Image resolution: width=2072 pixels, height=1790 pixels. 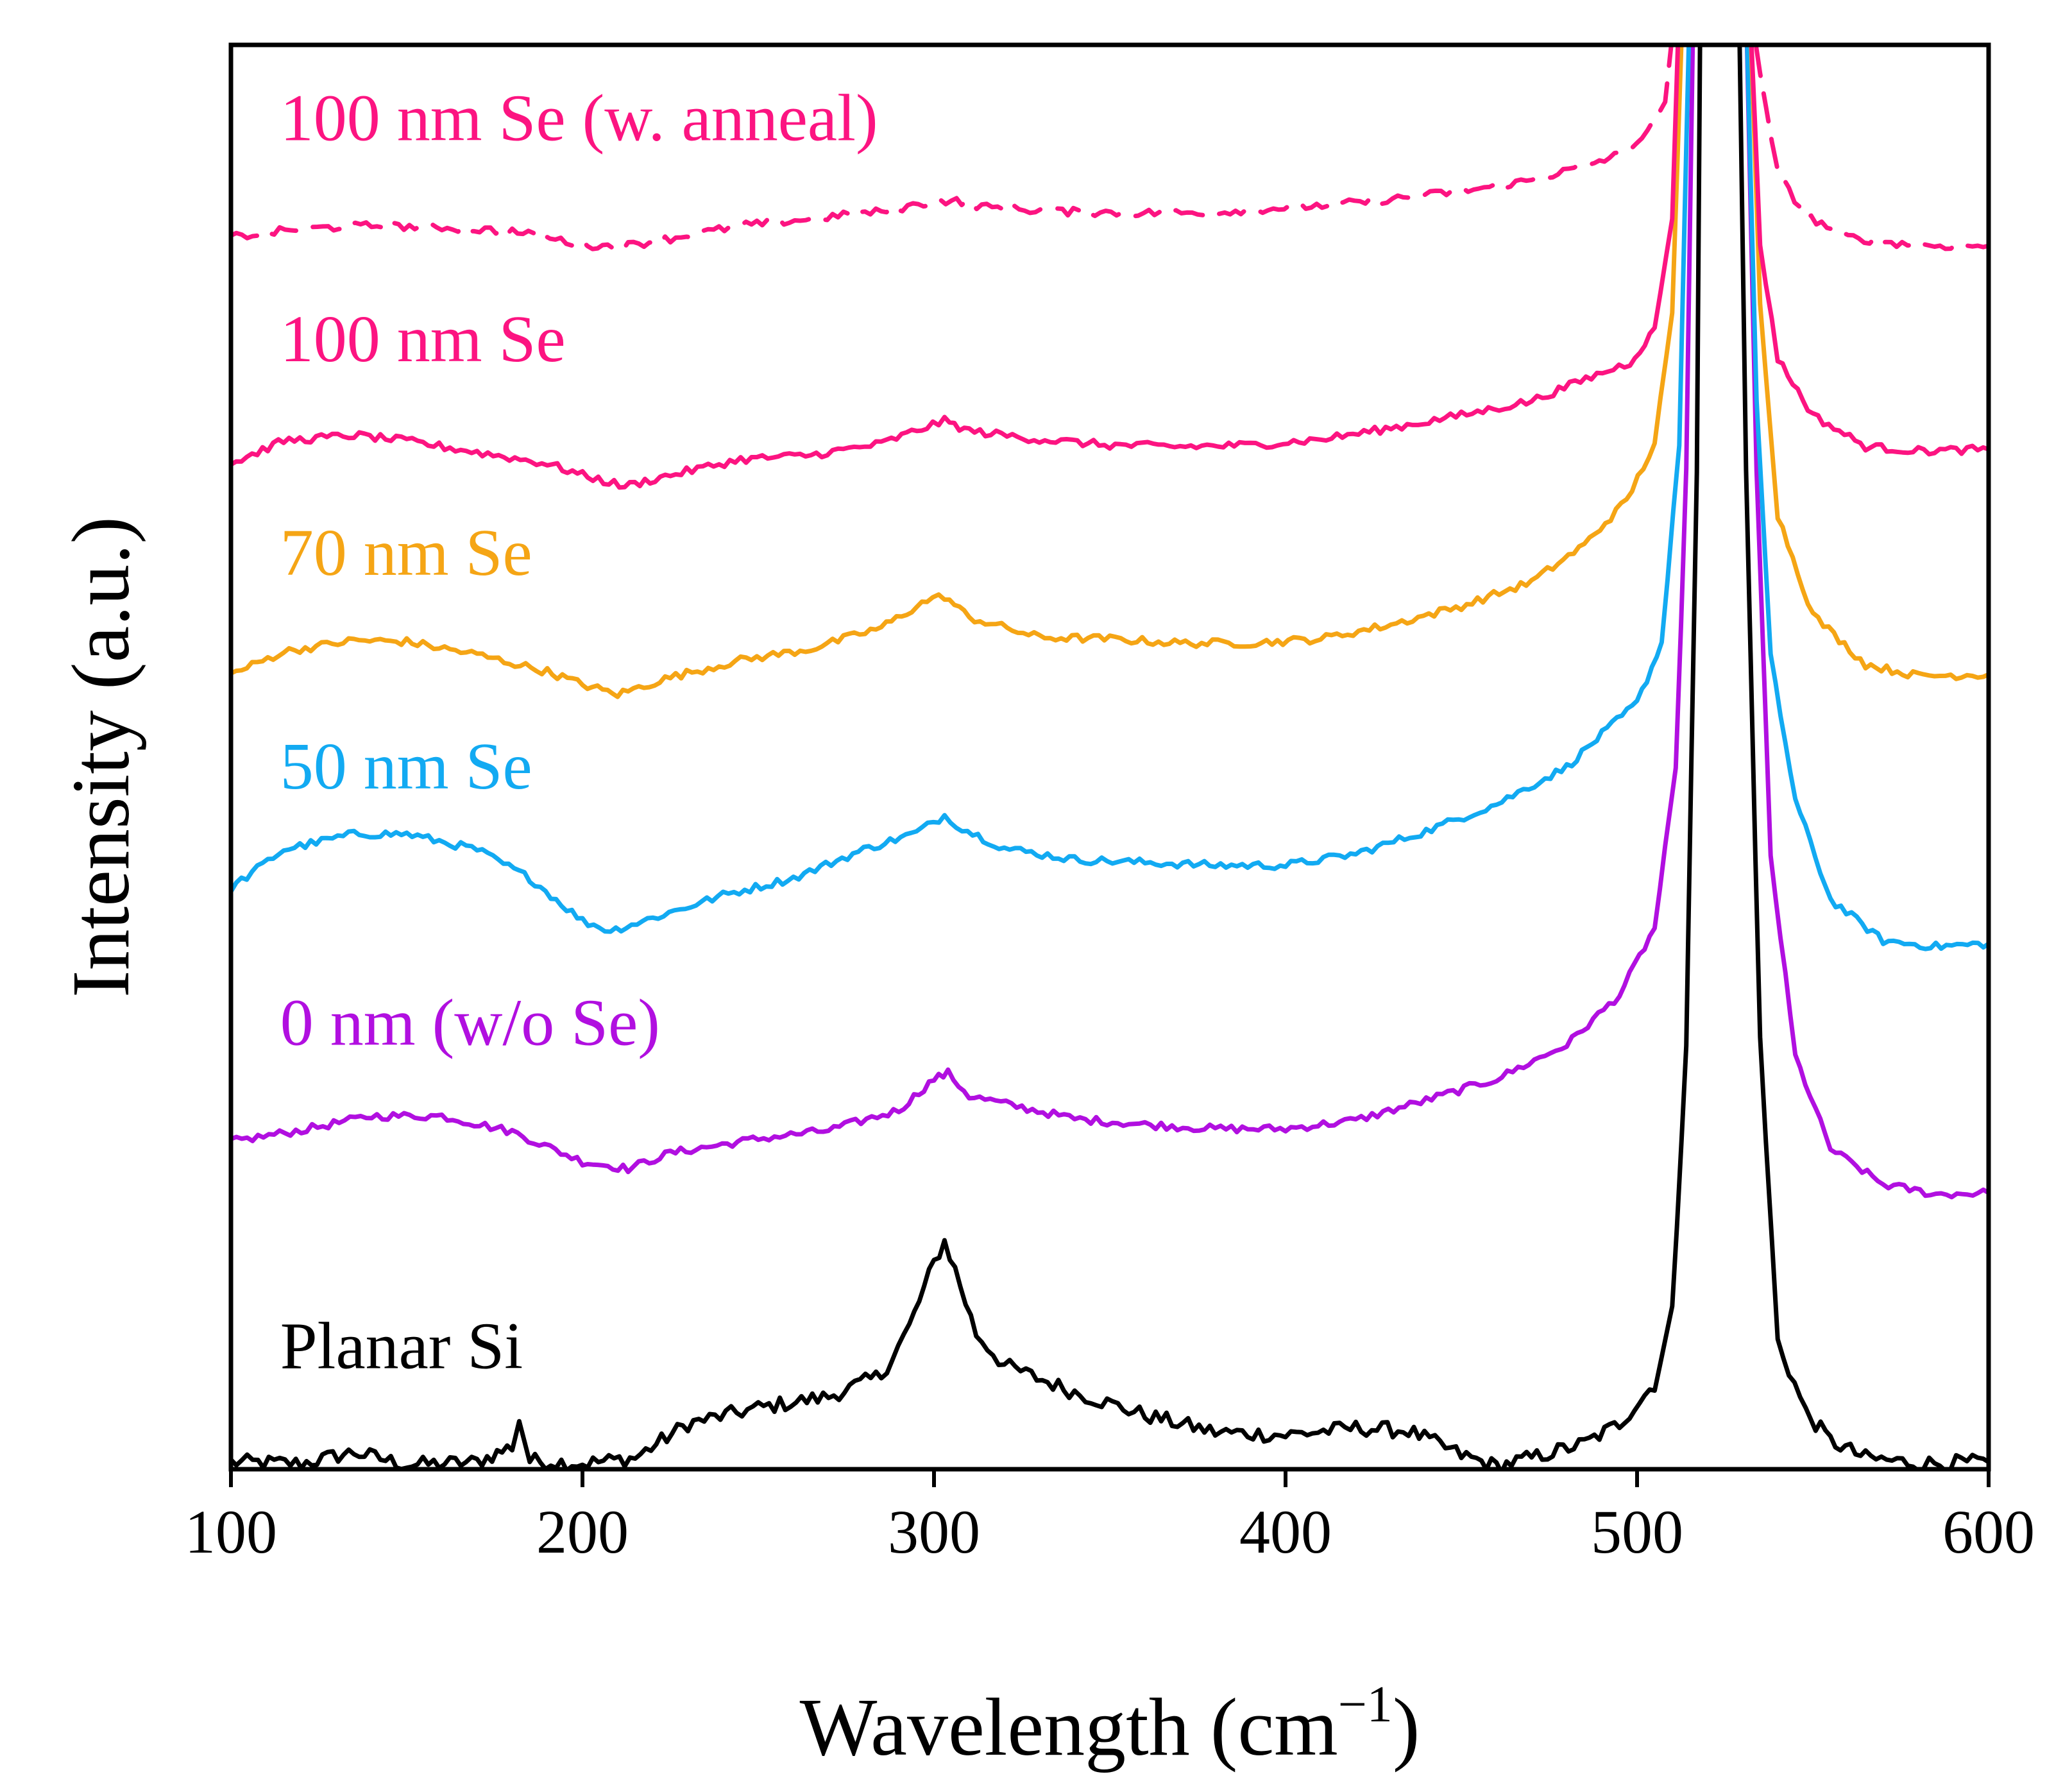 I want to click on series-line-100-nm-se-right, so click(x=1869, y=251).